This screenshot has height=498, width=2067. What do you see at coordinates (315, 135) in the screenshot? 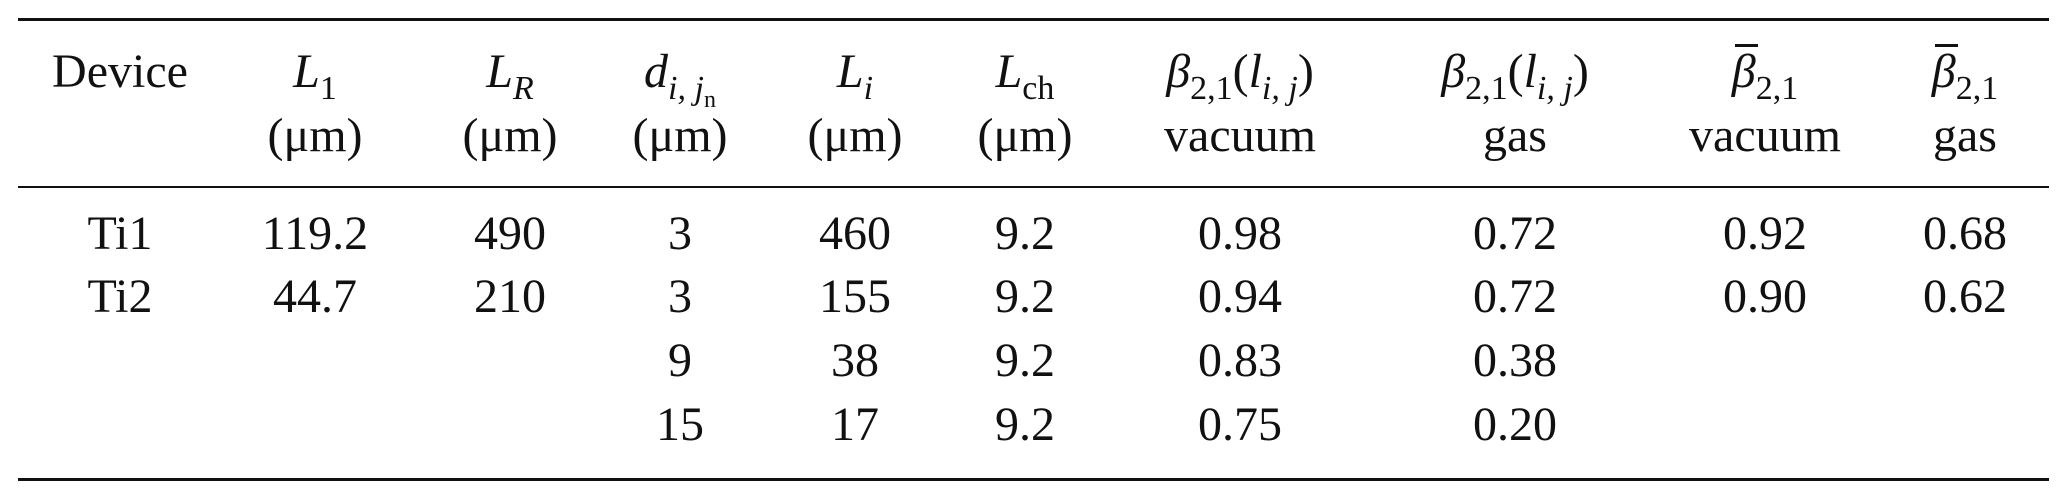
I see `header-l1-unit: (μm)` at bounding box center [315, 135].